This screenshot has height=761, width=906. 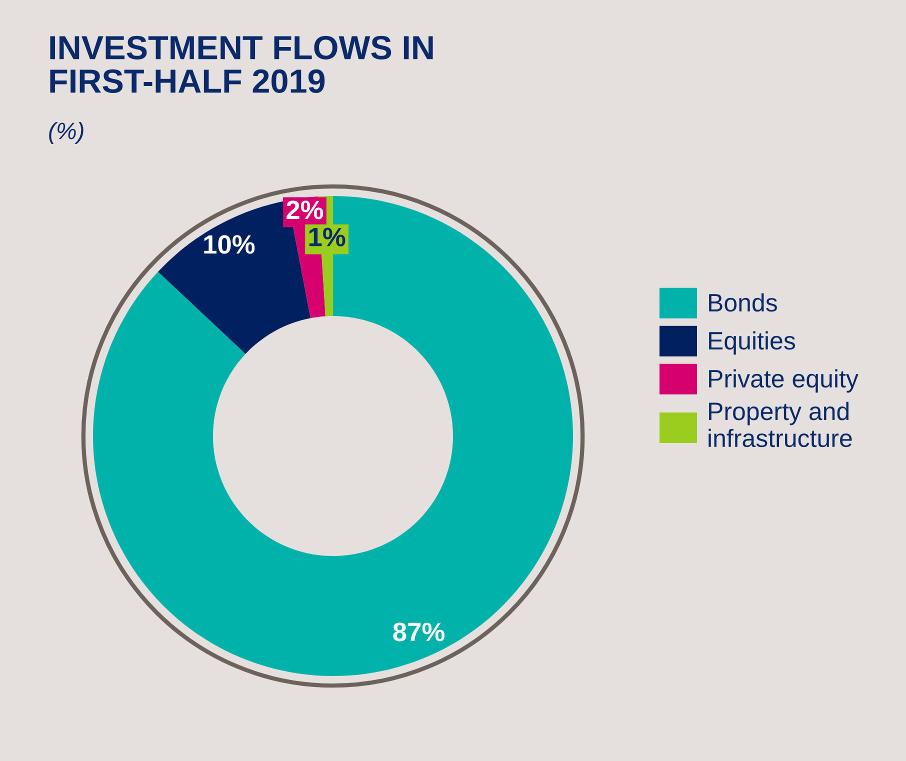 I want to click on data-label: 87%, so click(x=418, y=632).